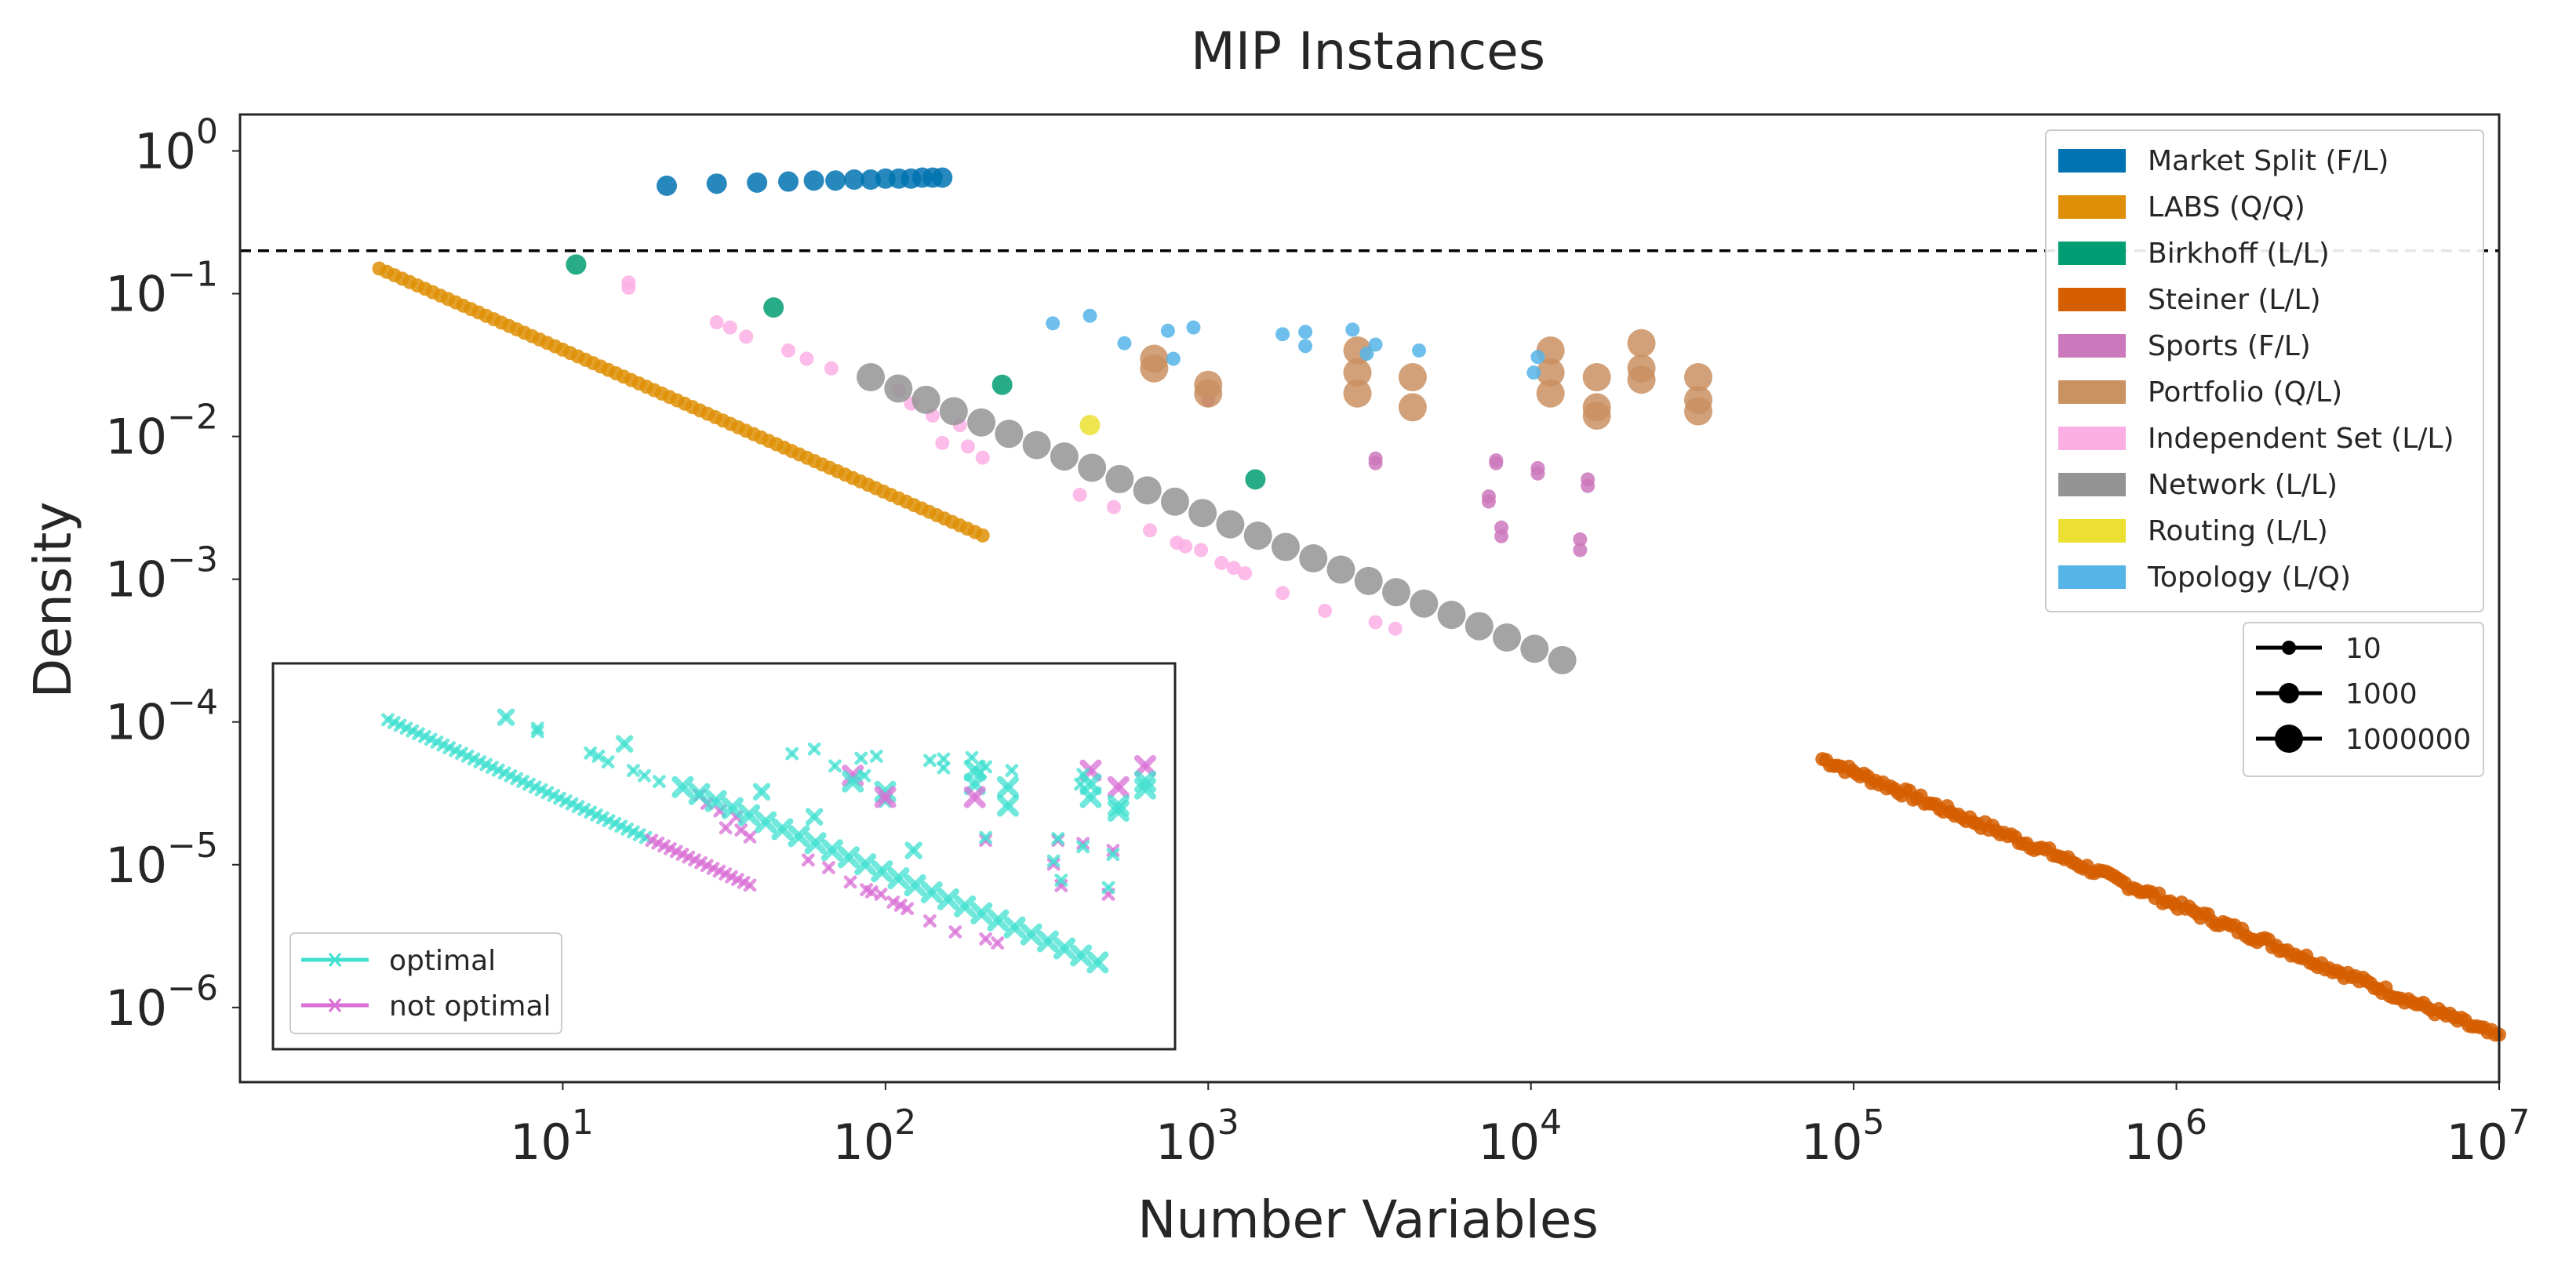  I want to click on x-tick-label: 10⁴, so click(1520, 1137).